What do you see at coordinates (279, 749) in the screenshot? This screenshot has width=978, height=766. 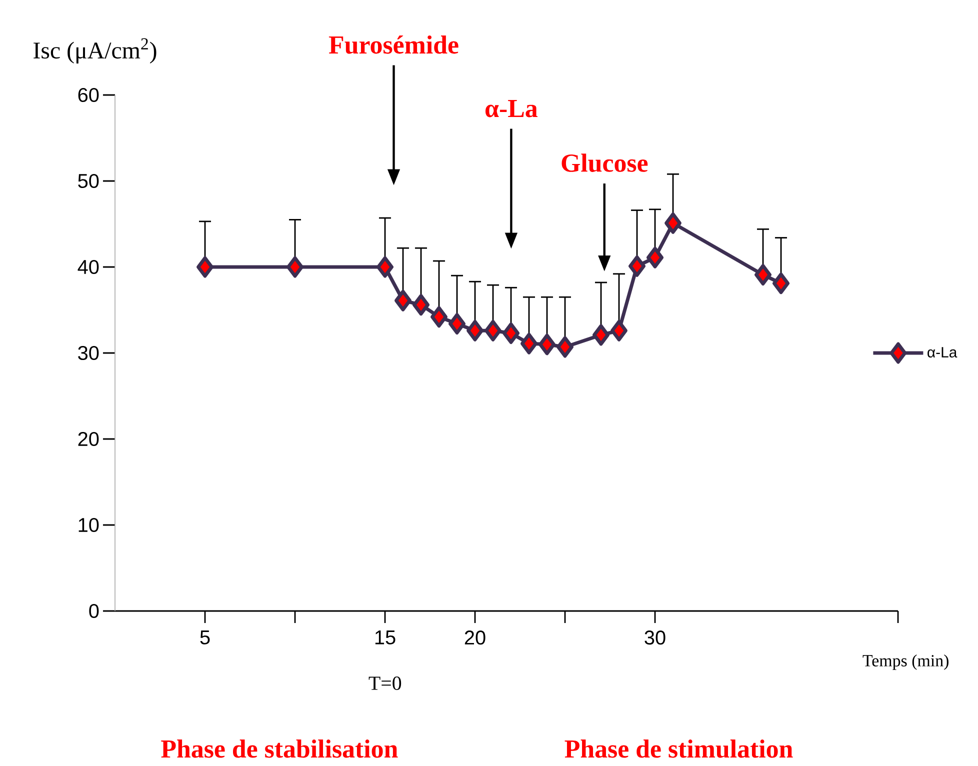 I see `text: Phase de stabilisation` at bounding box center [279, 749].